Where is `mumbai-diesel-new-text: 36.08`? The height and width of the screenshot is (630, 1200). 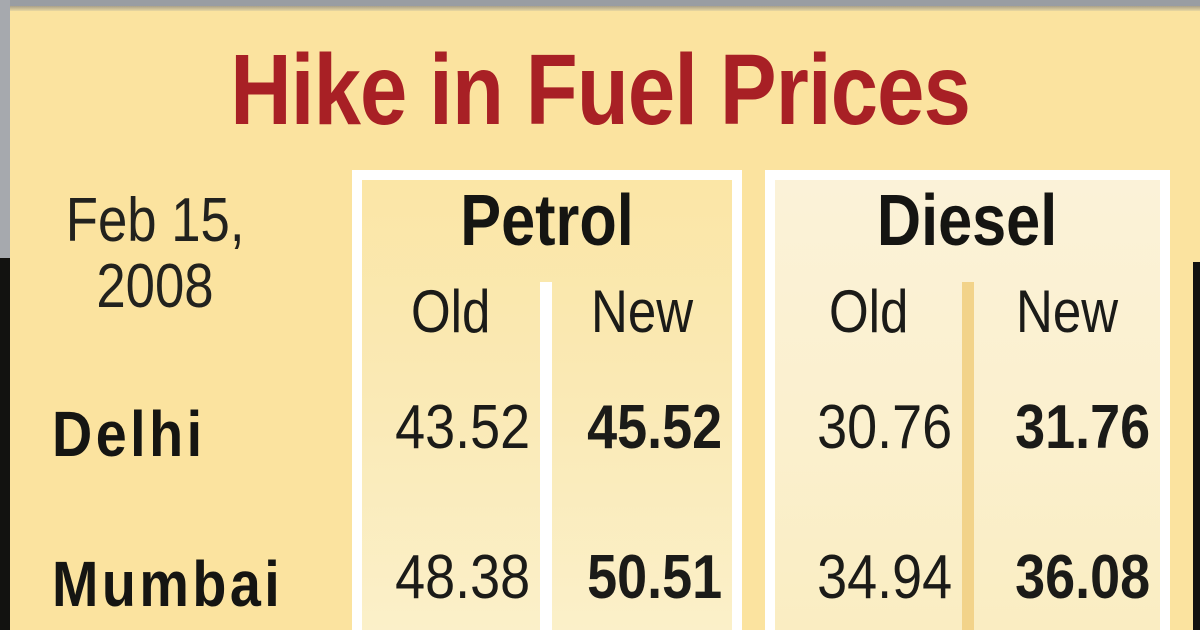 mumbai-diesel-new-text: 36.08 is located at coordinates (1082, 577).